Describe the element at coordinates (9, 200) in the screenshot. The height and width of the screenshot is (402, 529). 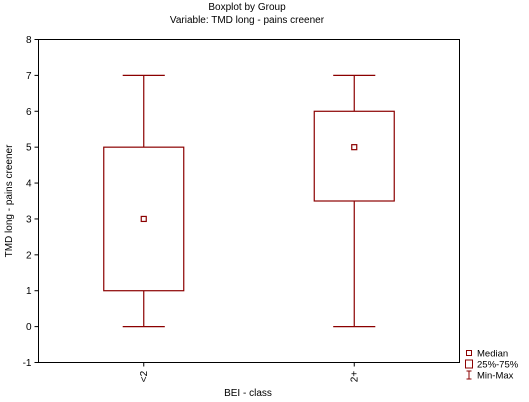
I see `y-axis-label: TMD long - pains creener` at that location.